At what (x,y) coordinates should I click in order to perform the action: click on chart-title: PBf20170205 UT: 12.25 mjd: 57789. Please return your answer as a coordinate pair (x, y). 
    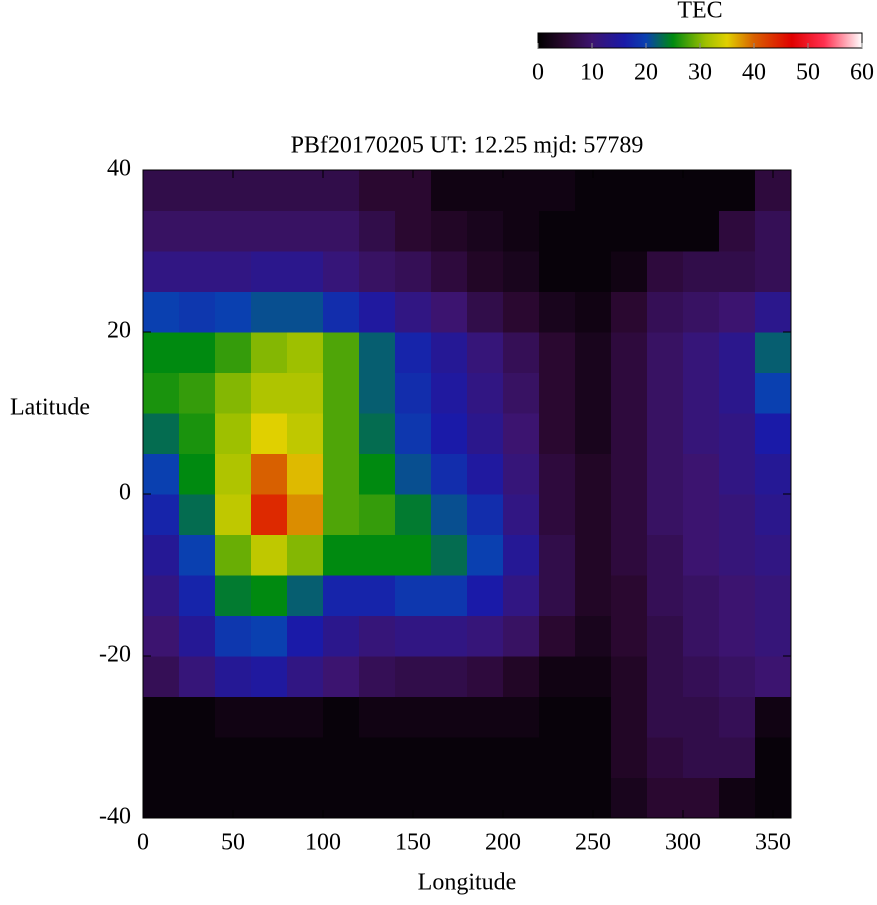
    Looking at the image, I should click on (467, 146).